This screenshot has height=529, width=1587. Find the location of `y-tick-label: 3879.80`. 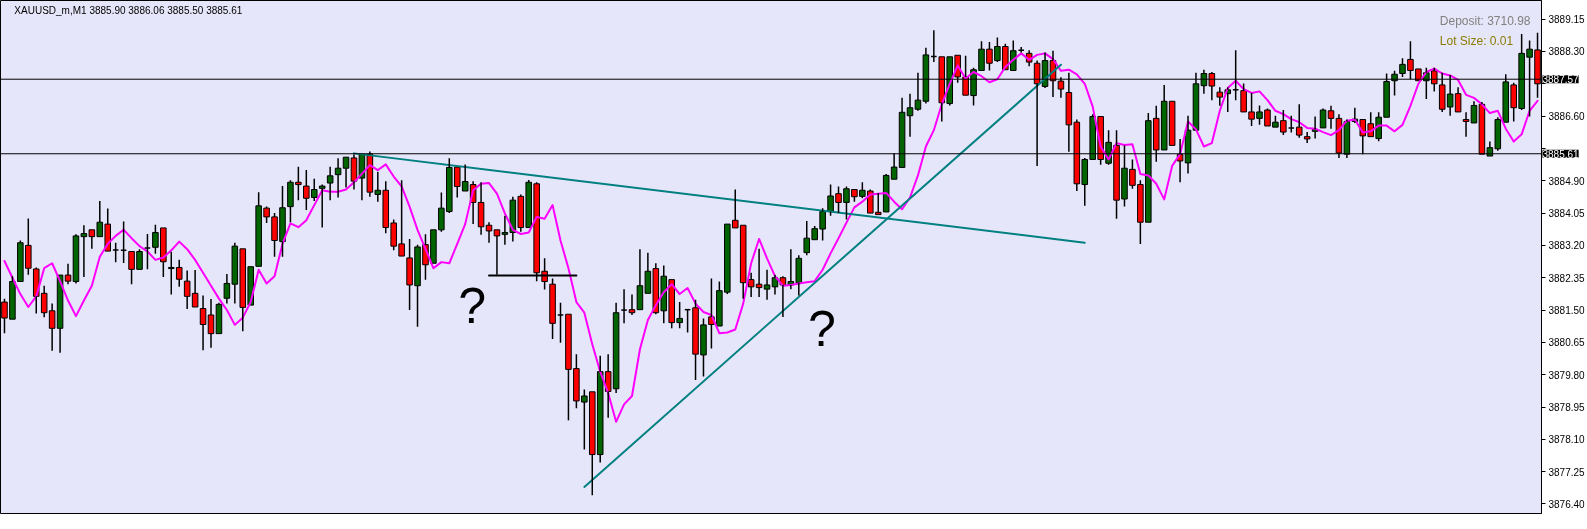

y-tick-label: 3879.80 is located at coordinates (1567, 375).